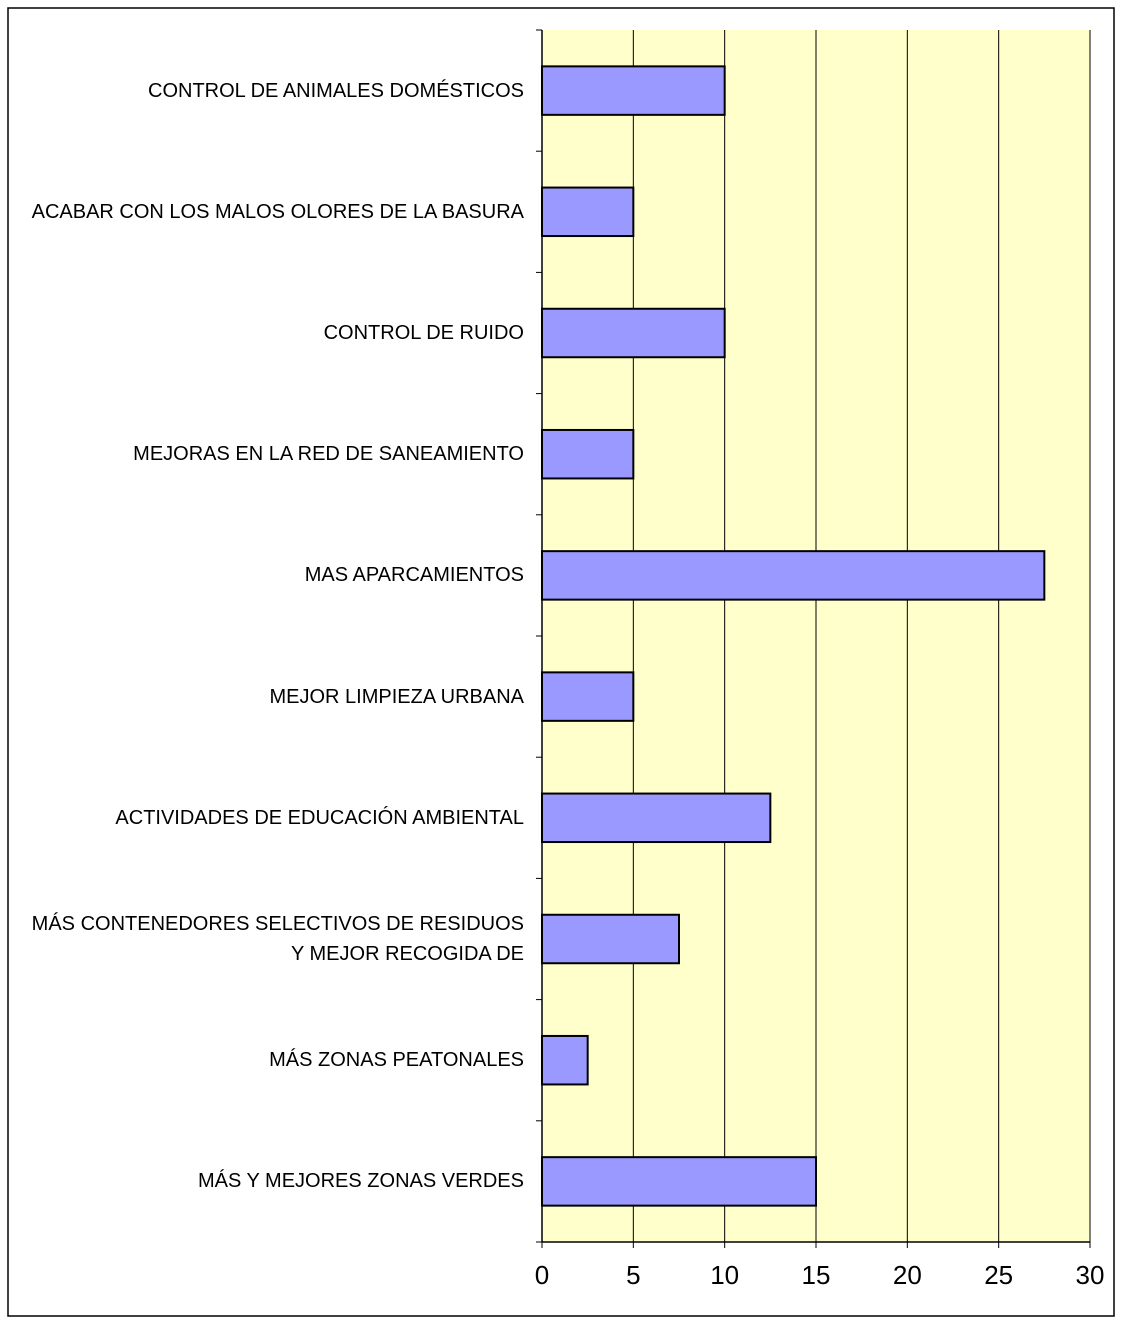  What do you see at coordinates (423, 333) in the screenshot?
I see `y-tick-label: CONTROL DE RUIDO` at bounding box center [423, 333].